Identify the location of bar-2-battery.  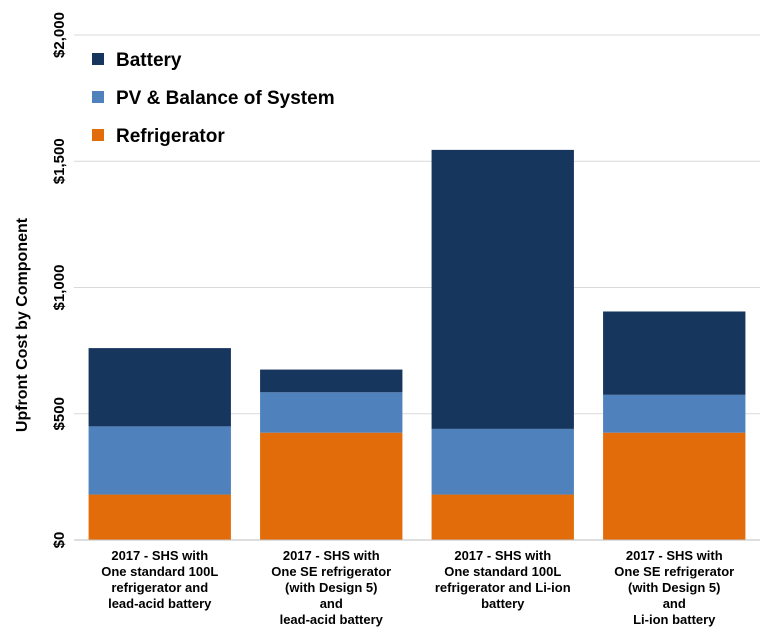
(331, 381).